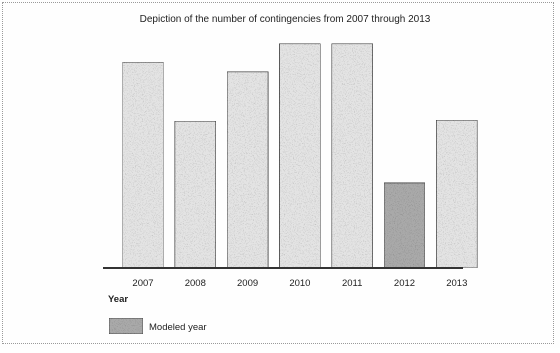  What do you see at coordinates (404, 283) in the screenshot?
I see `x-tick-label-2012: 2012` at bounding box center [404, 283].